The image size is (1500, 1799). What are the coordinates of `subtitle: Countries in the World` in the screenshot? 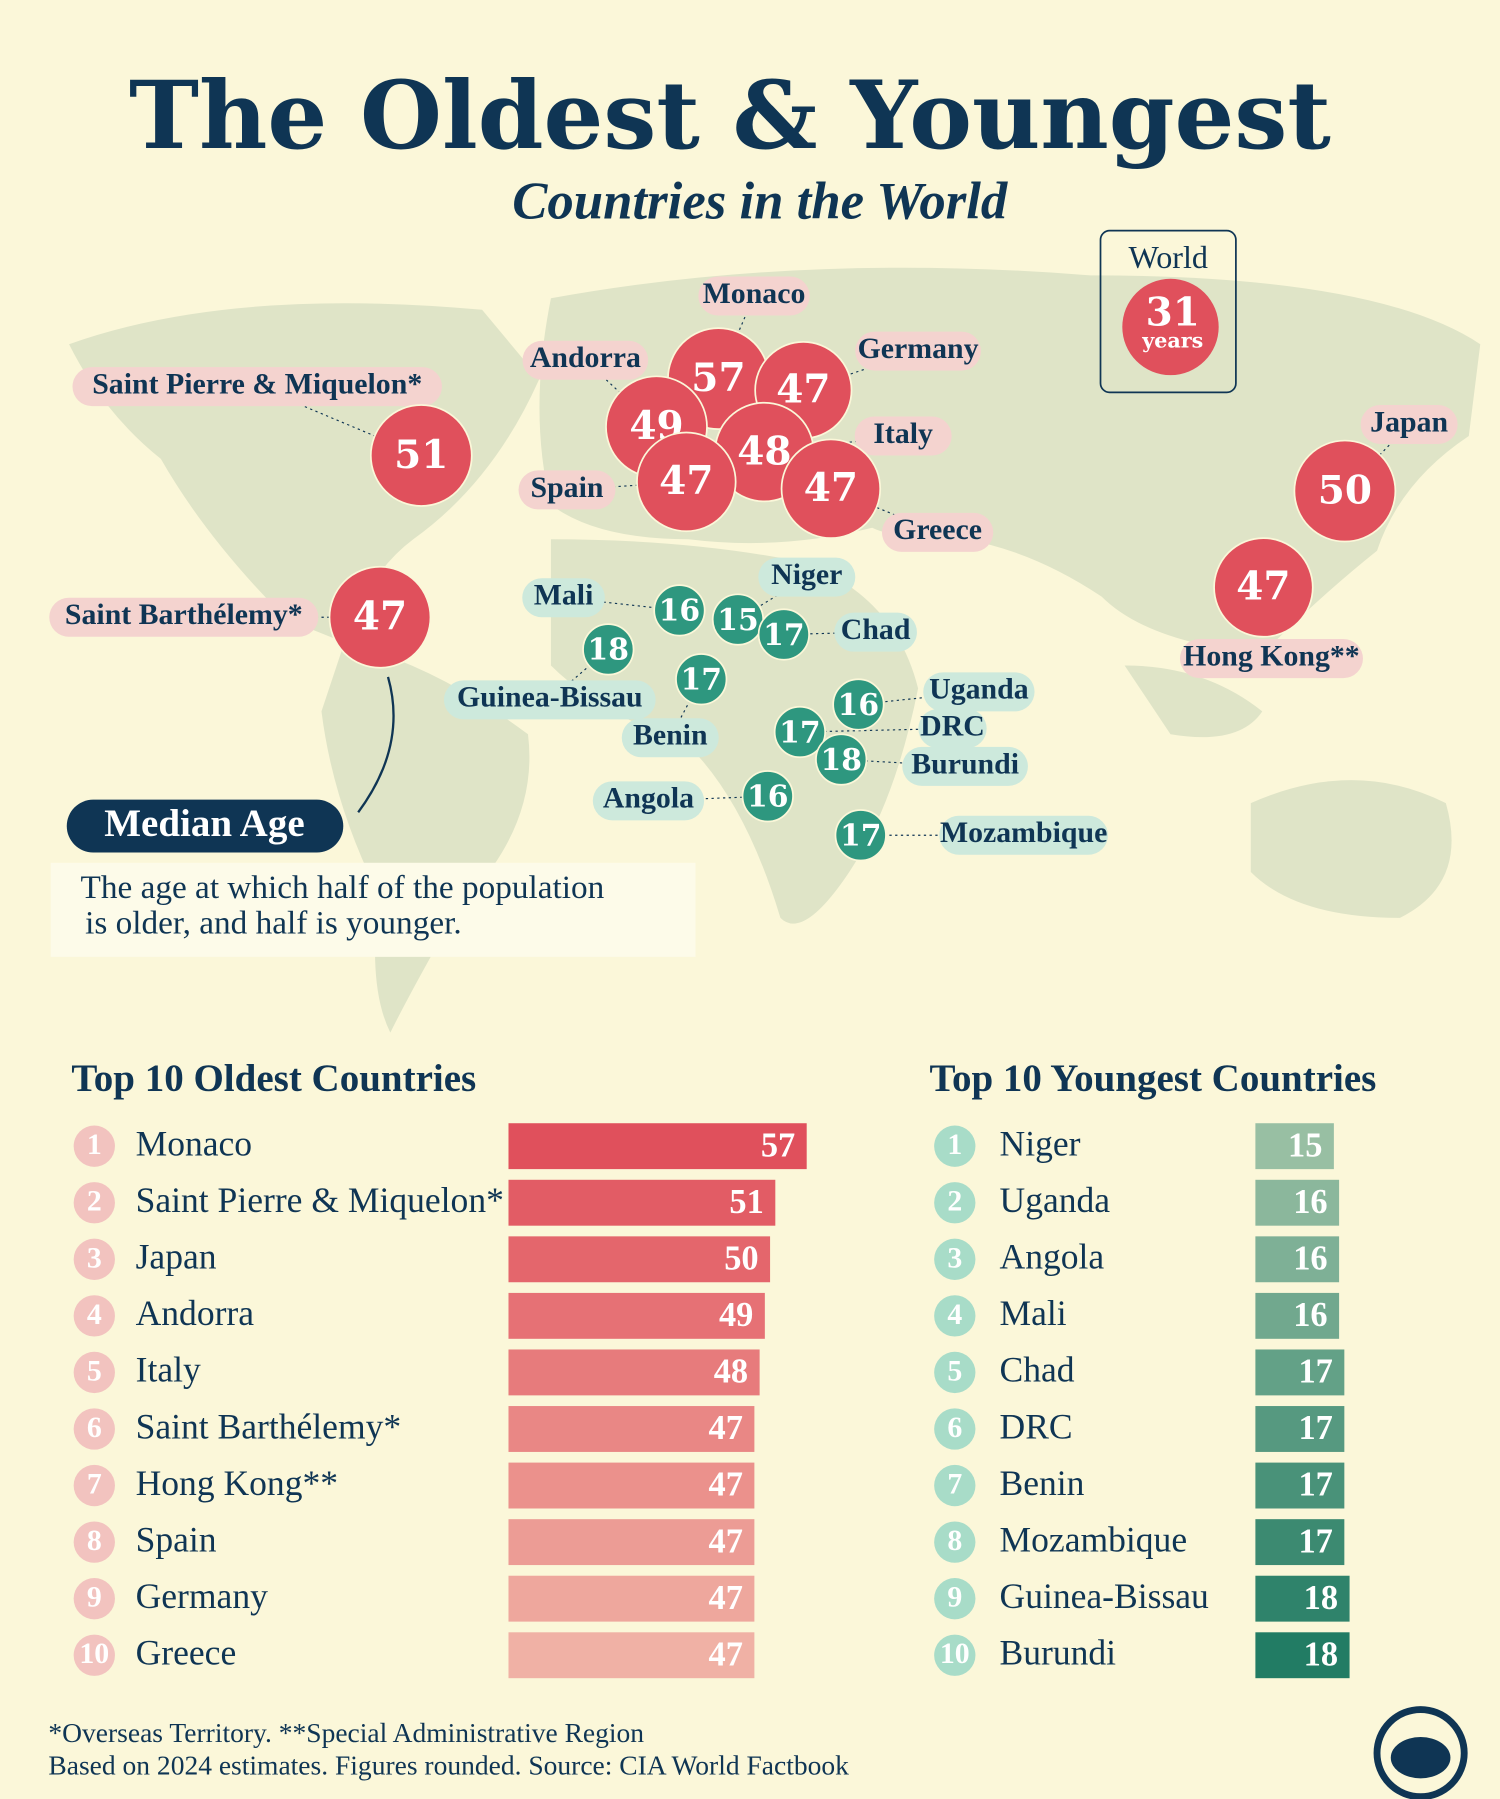 It's located at (760, 202).